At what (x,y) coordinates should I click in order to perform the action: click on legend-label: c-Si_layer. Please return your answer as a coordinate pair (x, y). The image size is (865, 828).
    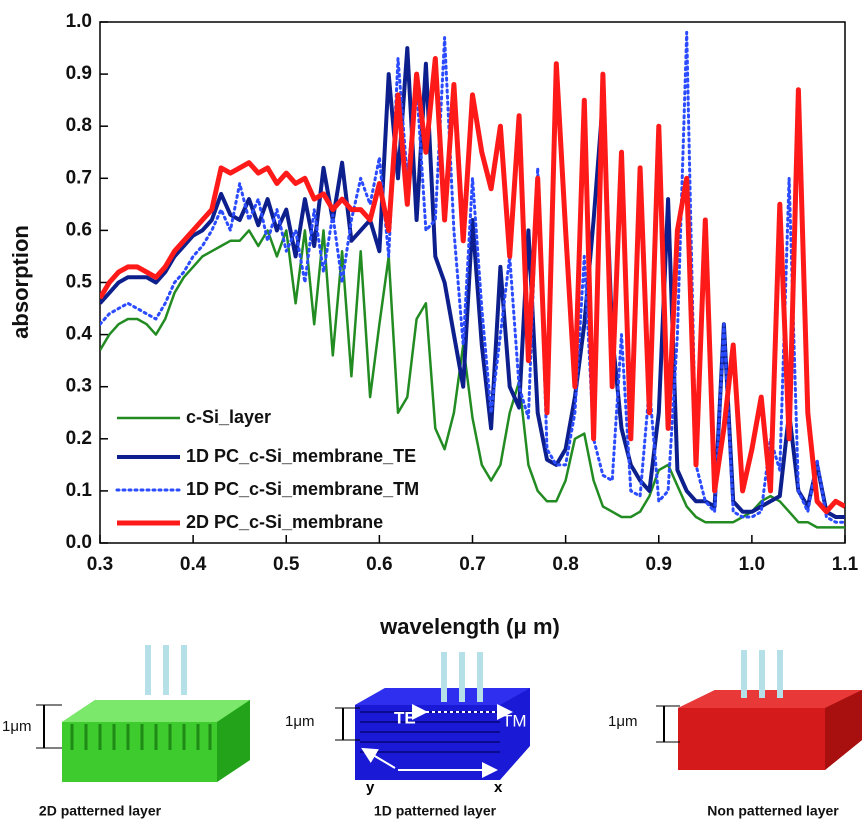
    Looking at the image, I should click on (228, 417).